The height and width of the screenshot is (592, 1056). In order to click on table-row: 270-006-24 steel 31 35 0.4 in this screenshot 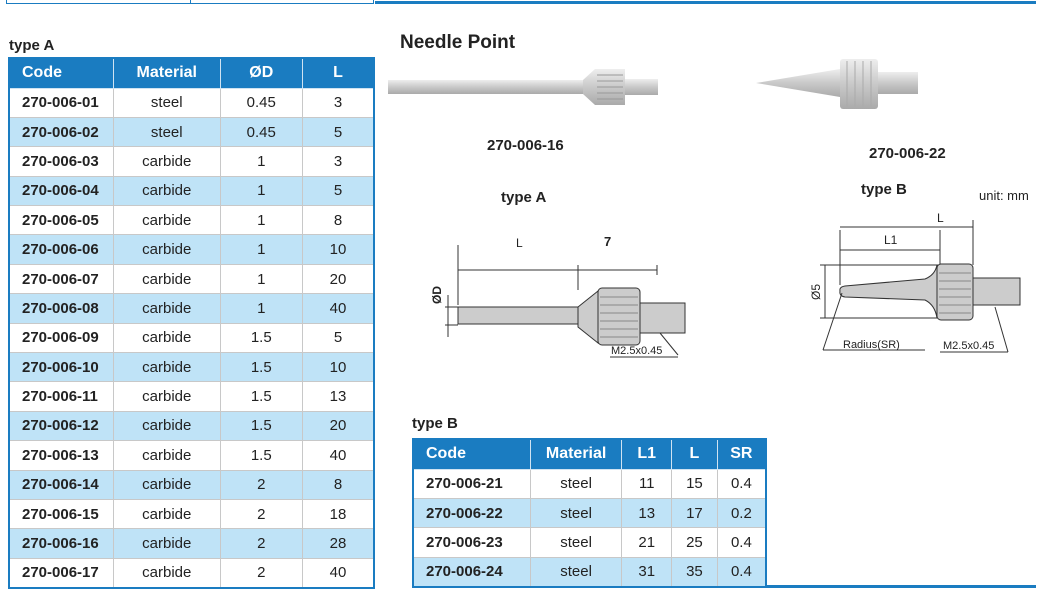, I will do `click(589, 572)`.